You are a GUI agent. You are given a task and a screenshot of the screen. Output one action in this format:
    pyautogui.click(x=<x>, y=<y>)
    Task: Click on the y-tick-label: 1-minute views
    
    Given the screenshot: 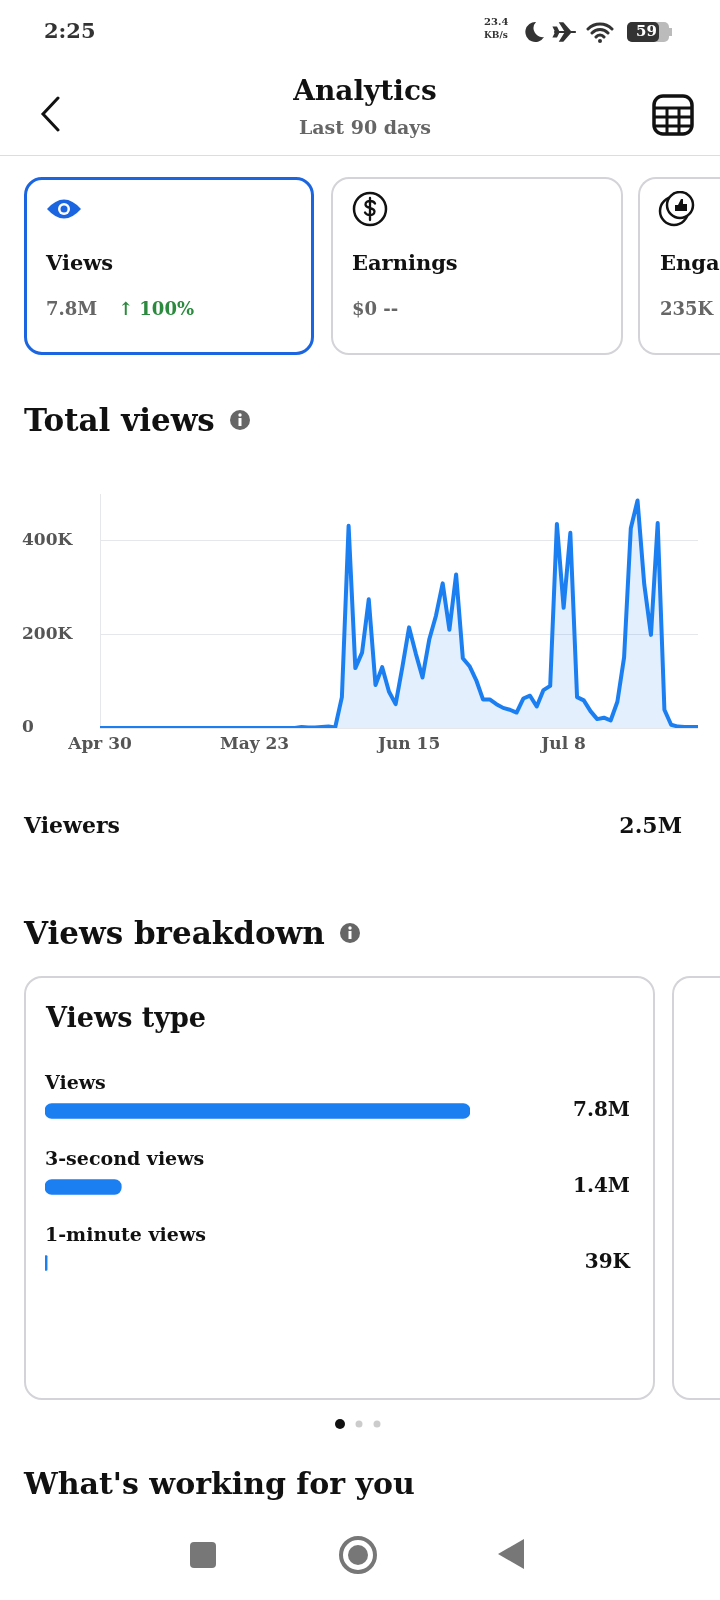 What is the action you would take?
    pyautogui.click(x=125, y=1233)
    